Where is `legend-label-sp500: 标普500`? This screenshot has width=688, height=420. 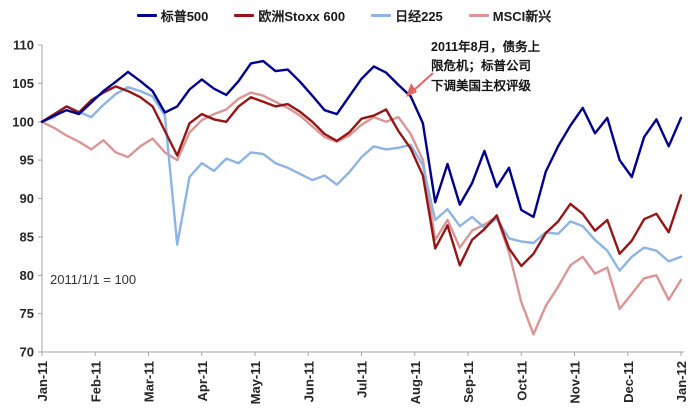 legend-label-sp500: 标普500 is located at coordinates (184, 16).